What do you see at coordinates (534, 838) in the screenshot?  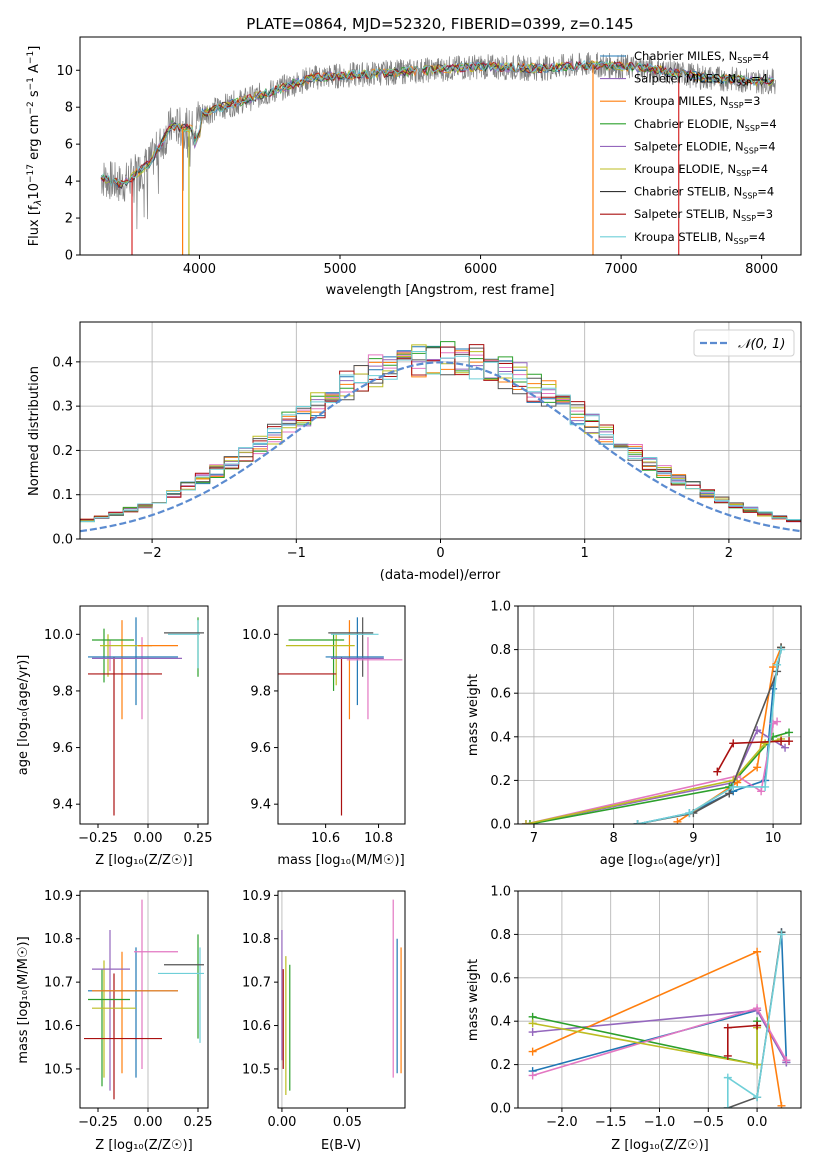 I see `x-tick-label: 7` at bounding box center [534, 838].